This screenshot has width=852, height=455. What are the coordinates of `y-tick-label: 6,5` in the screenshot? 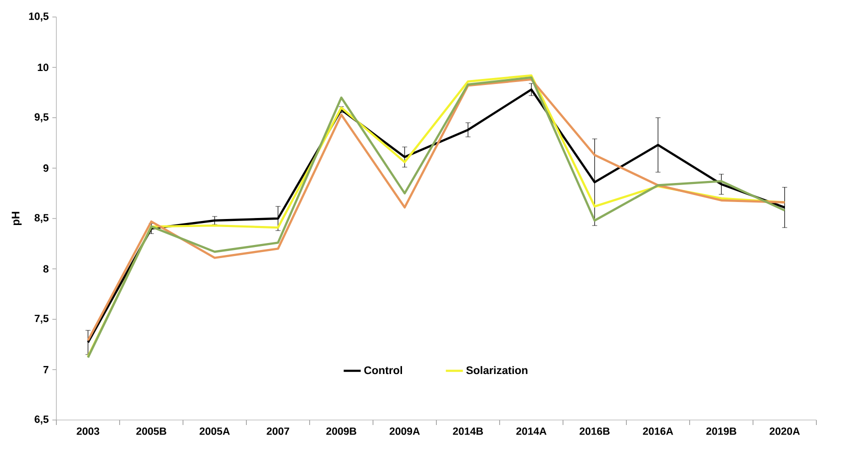 It's located at (41, 420).